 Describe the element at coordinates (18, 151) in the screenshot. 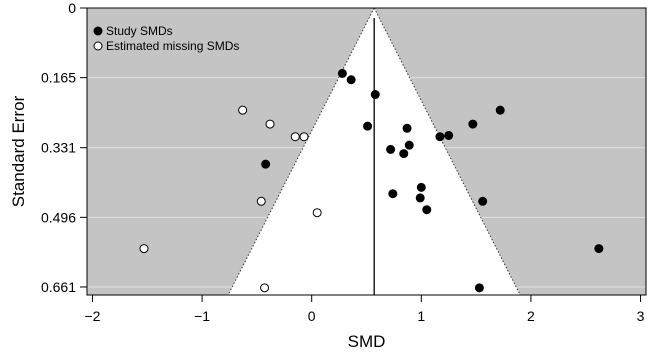

I see `y-axis-title: Standard Error` at that location.